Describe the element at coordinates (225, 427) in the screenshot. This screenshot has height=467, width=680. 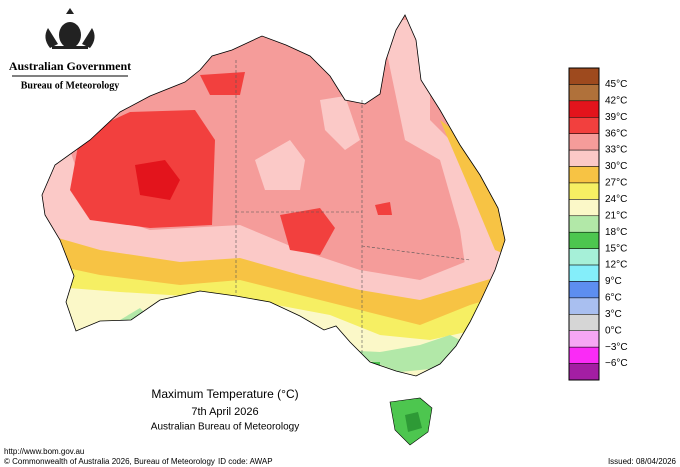
I see `map-source: Australian Bureau of Meteorology` at that location.